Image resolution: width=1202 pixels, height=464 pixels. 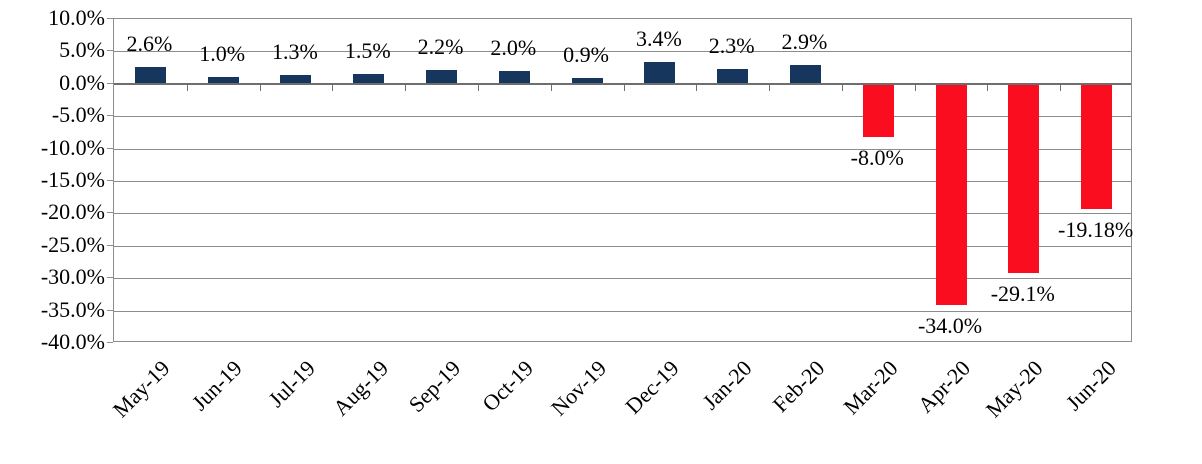 What do you see at coordinates (72, 277) in the screenshot?
I see `y-axis-tick-label: -30.0%` at bounding box center [72, 277].